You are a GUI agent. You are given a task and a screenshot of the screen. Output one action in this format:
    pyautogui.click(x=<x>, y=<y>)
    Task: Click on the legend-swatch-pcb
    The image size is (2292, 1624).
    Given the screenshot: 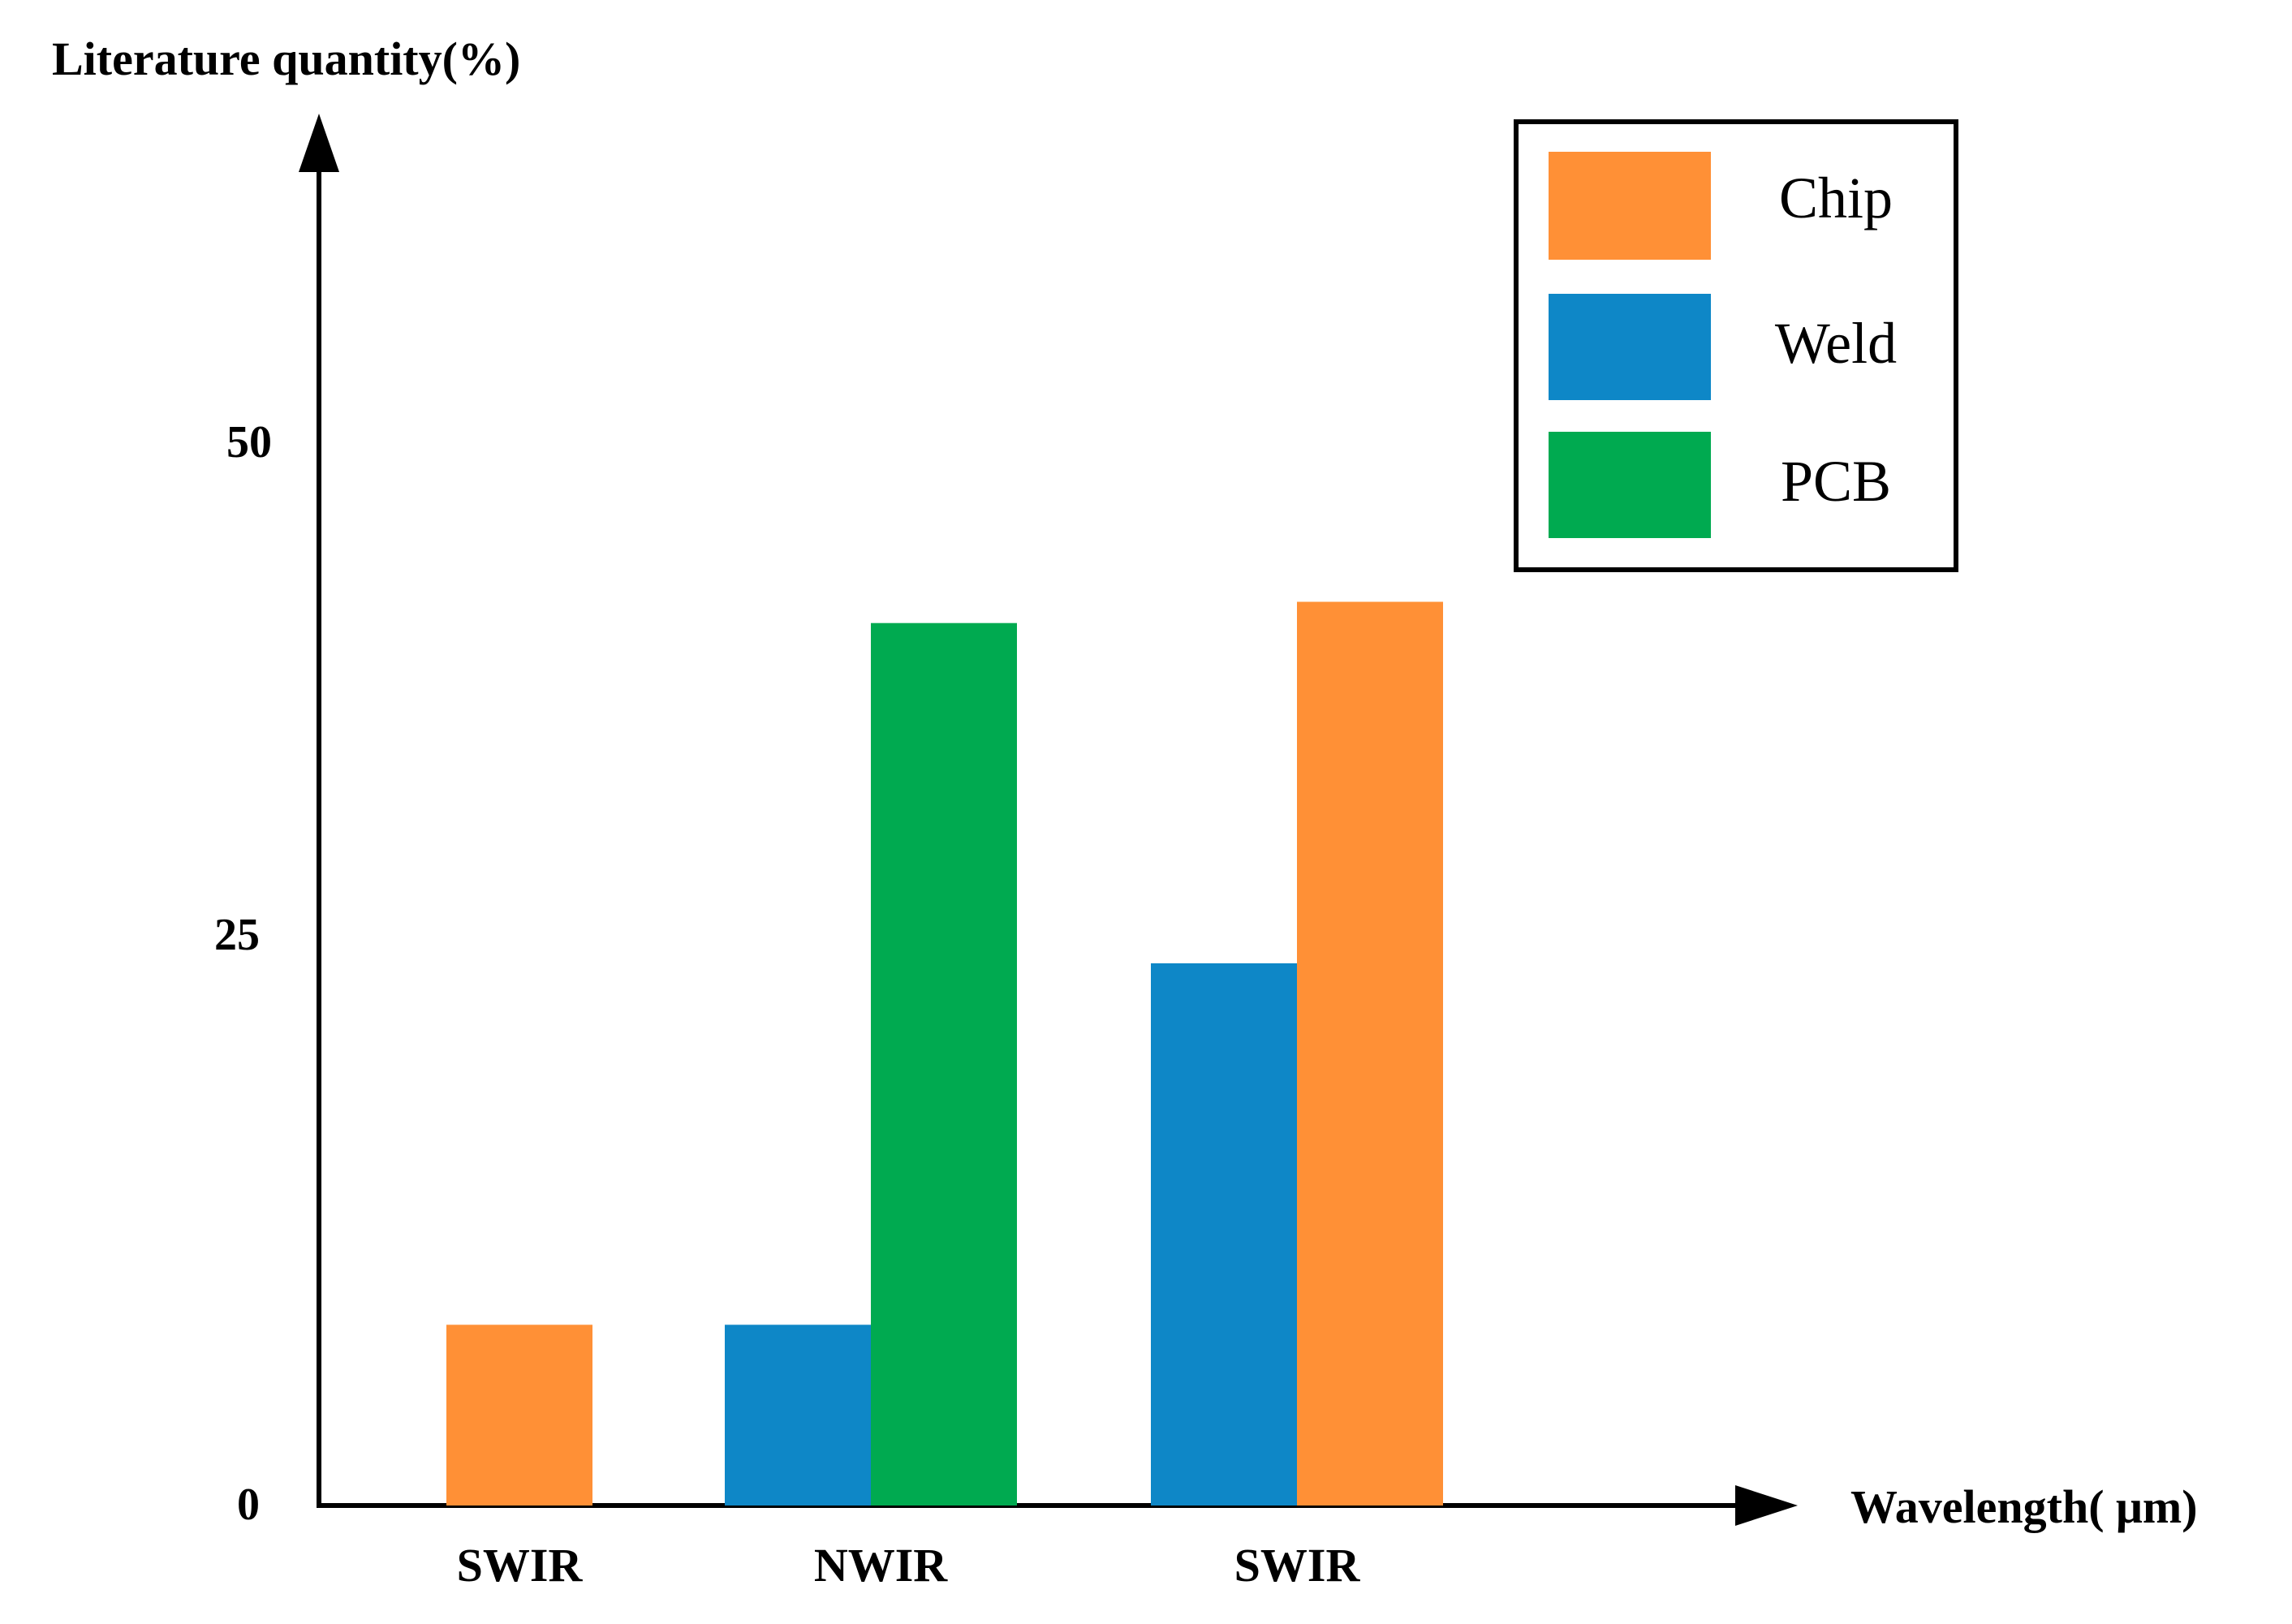 What is the action you would take?
    pyautogui.click(x=1630, y=485)
    